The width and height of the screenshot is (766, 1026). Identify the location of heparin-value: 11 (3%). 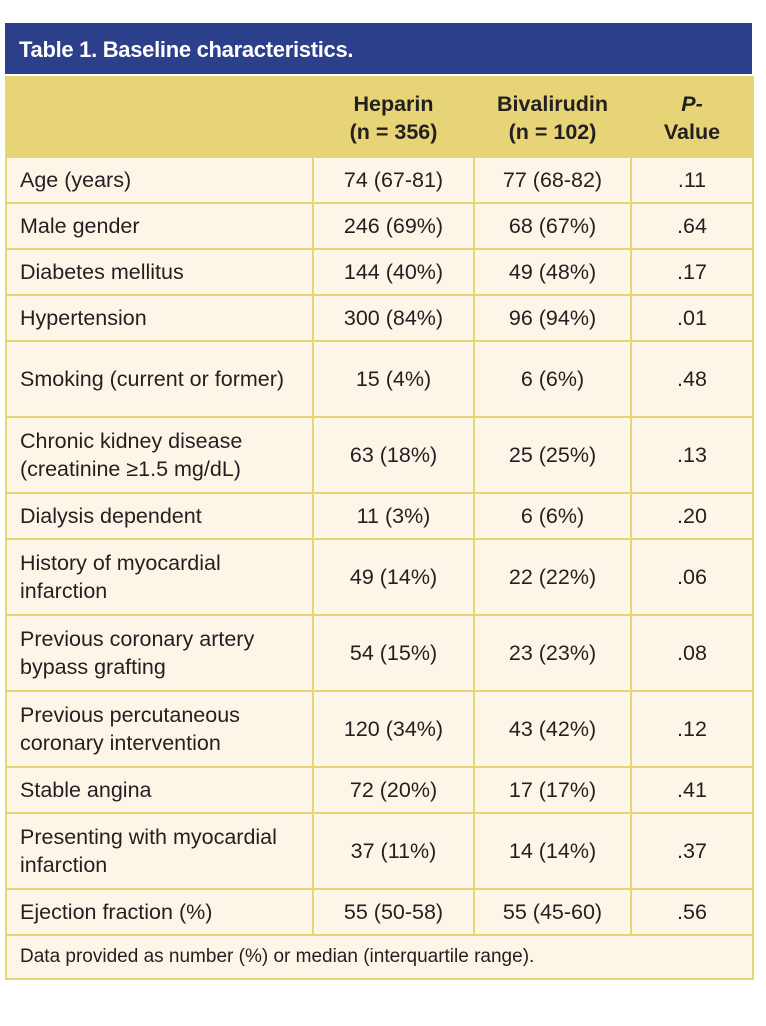
(393, 516).